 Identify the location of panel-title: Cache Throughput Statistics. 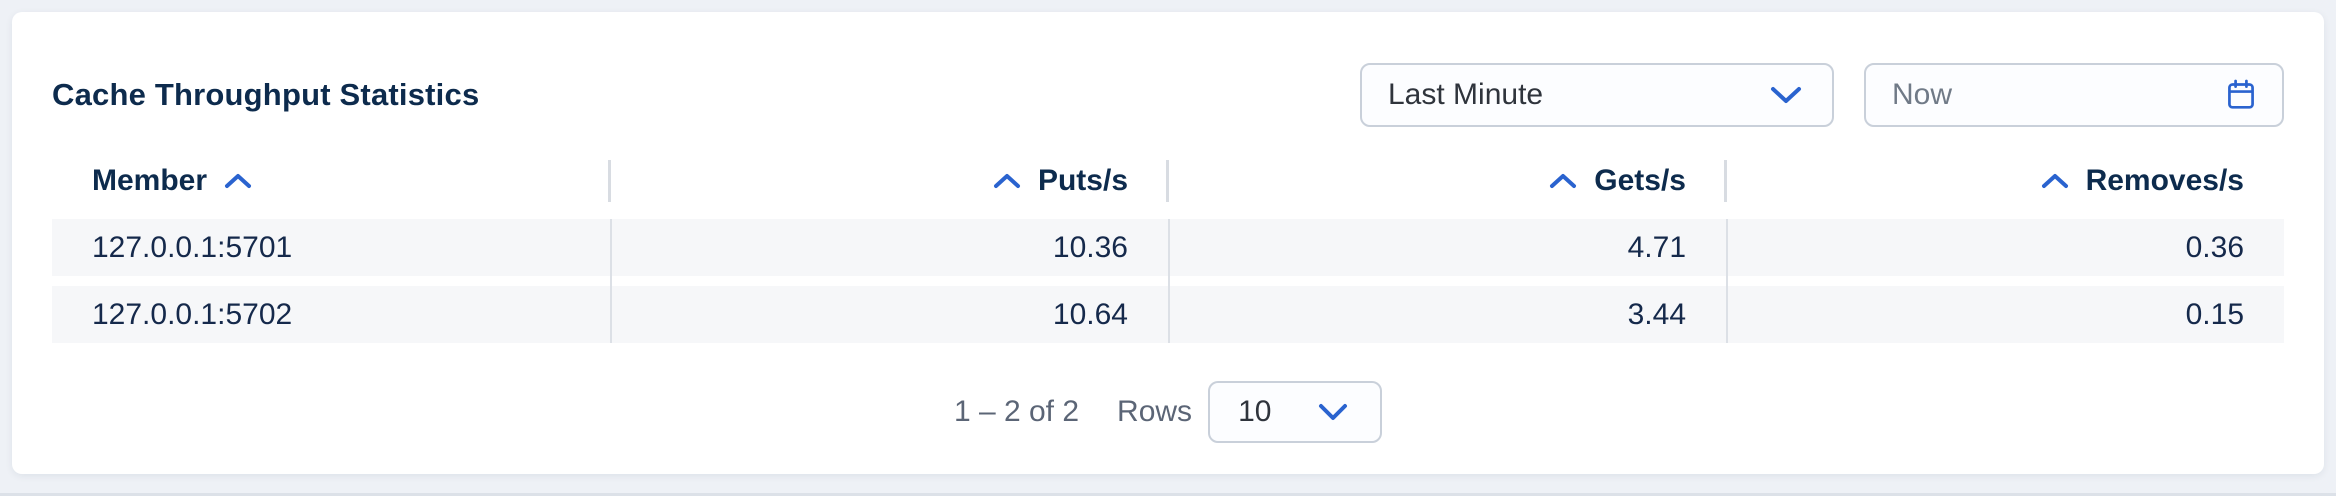
(266, 94).